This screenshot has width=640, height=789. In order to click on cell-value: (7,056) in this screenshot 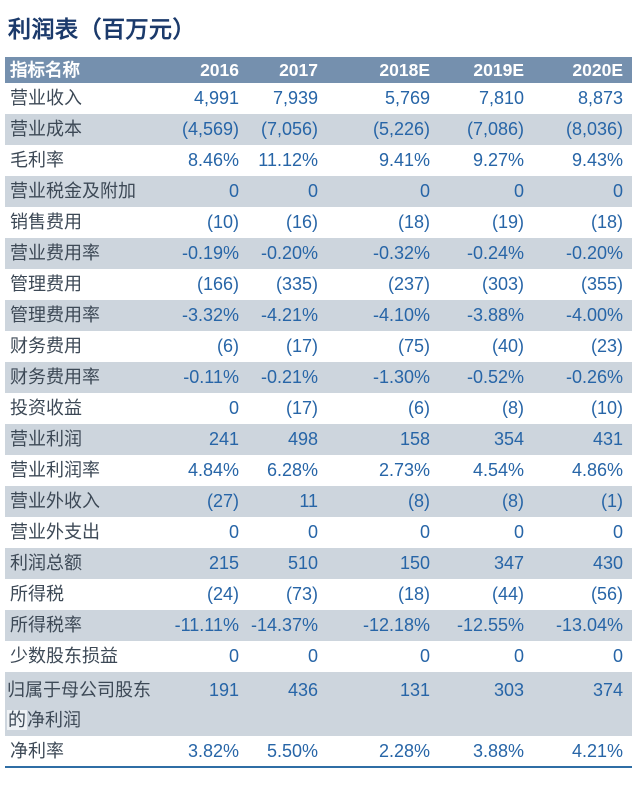, I will do `click(289, 129)`.